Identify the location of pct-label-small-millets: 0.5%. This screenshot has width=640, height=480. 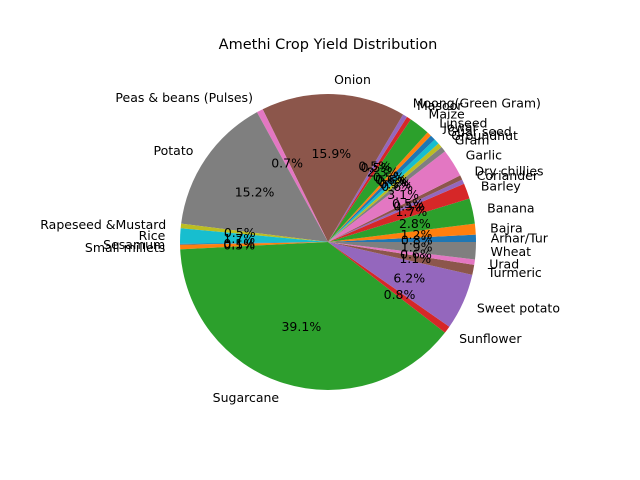
(239, 245).